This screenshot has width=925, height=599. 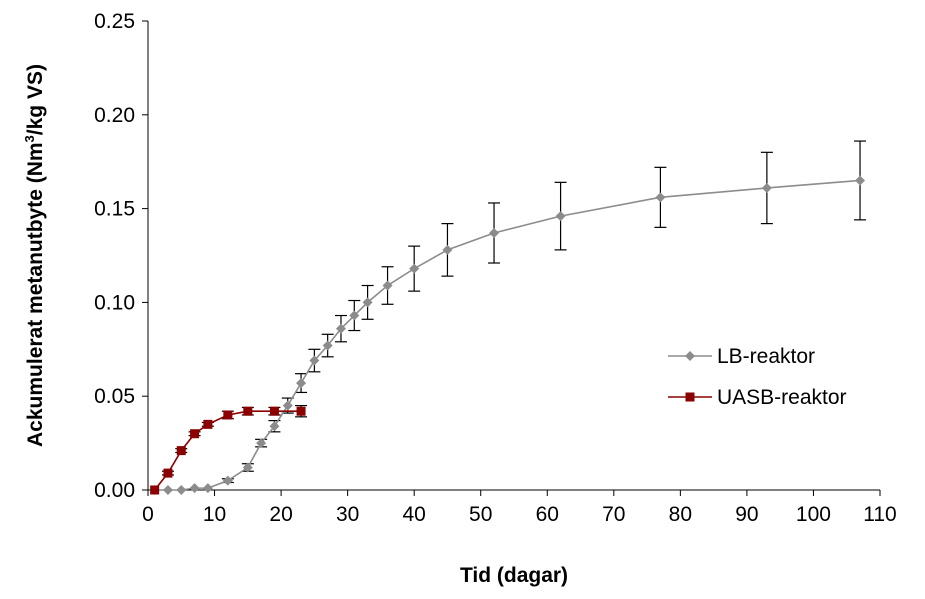 I want to click on y-ticks: 0.00 0.05 0.10 0.15 0.20 0.25, so click(x=121, y=256).